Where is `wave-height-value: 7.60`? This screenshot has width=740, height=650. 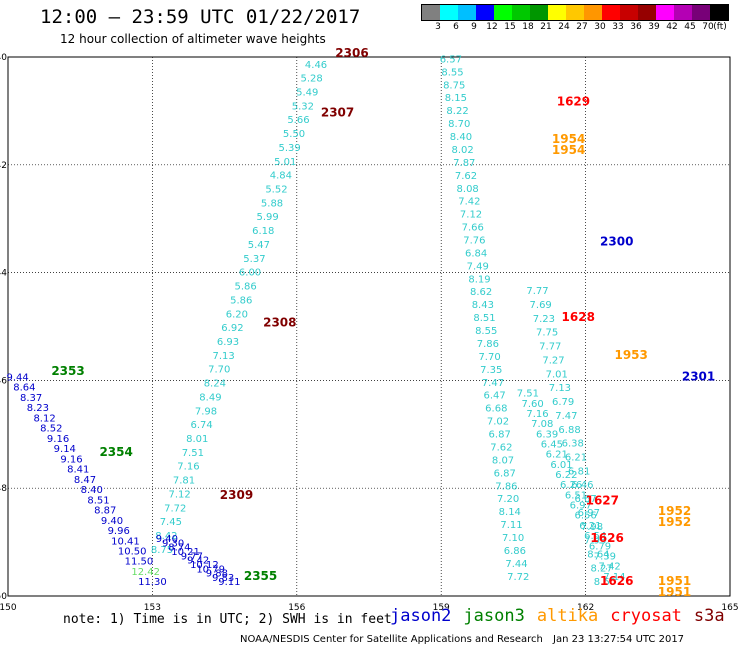 wave-height-value: 7.60 is located at coordinates (533, 404).